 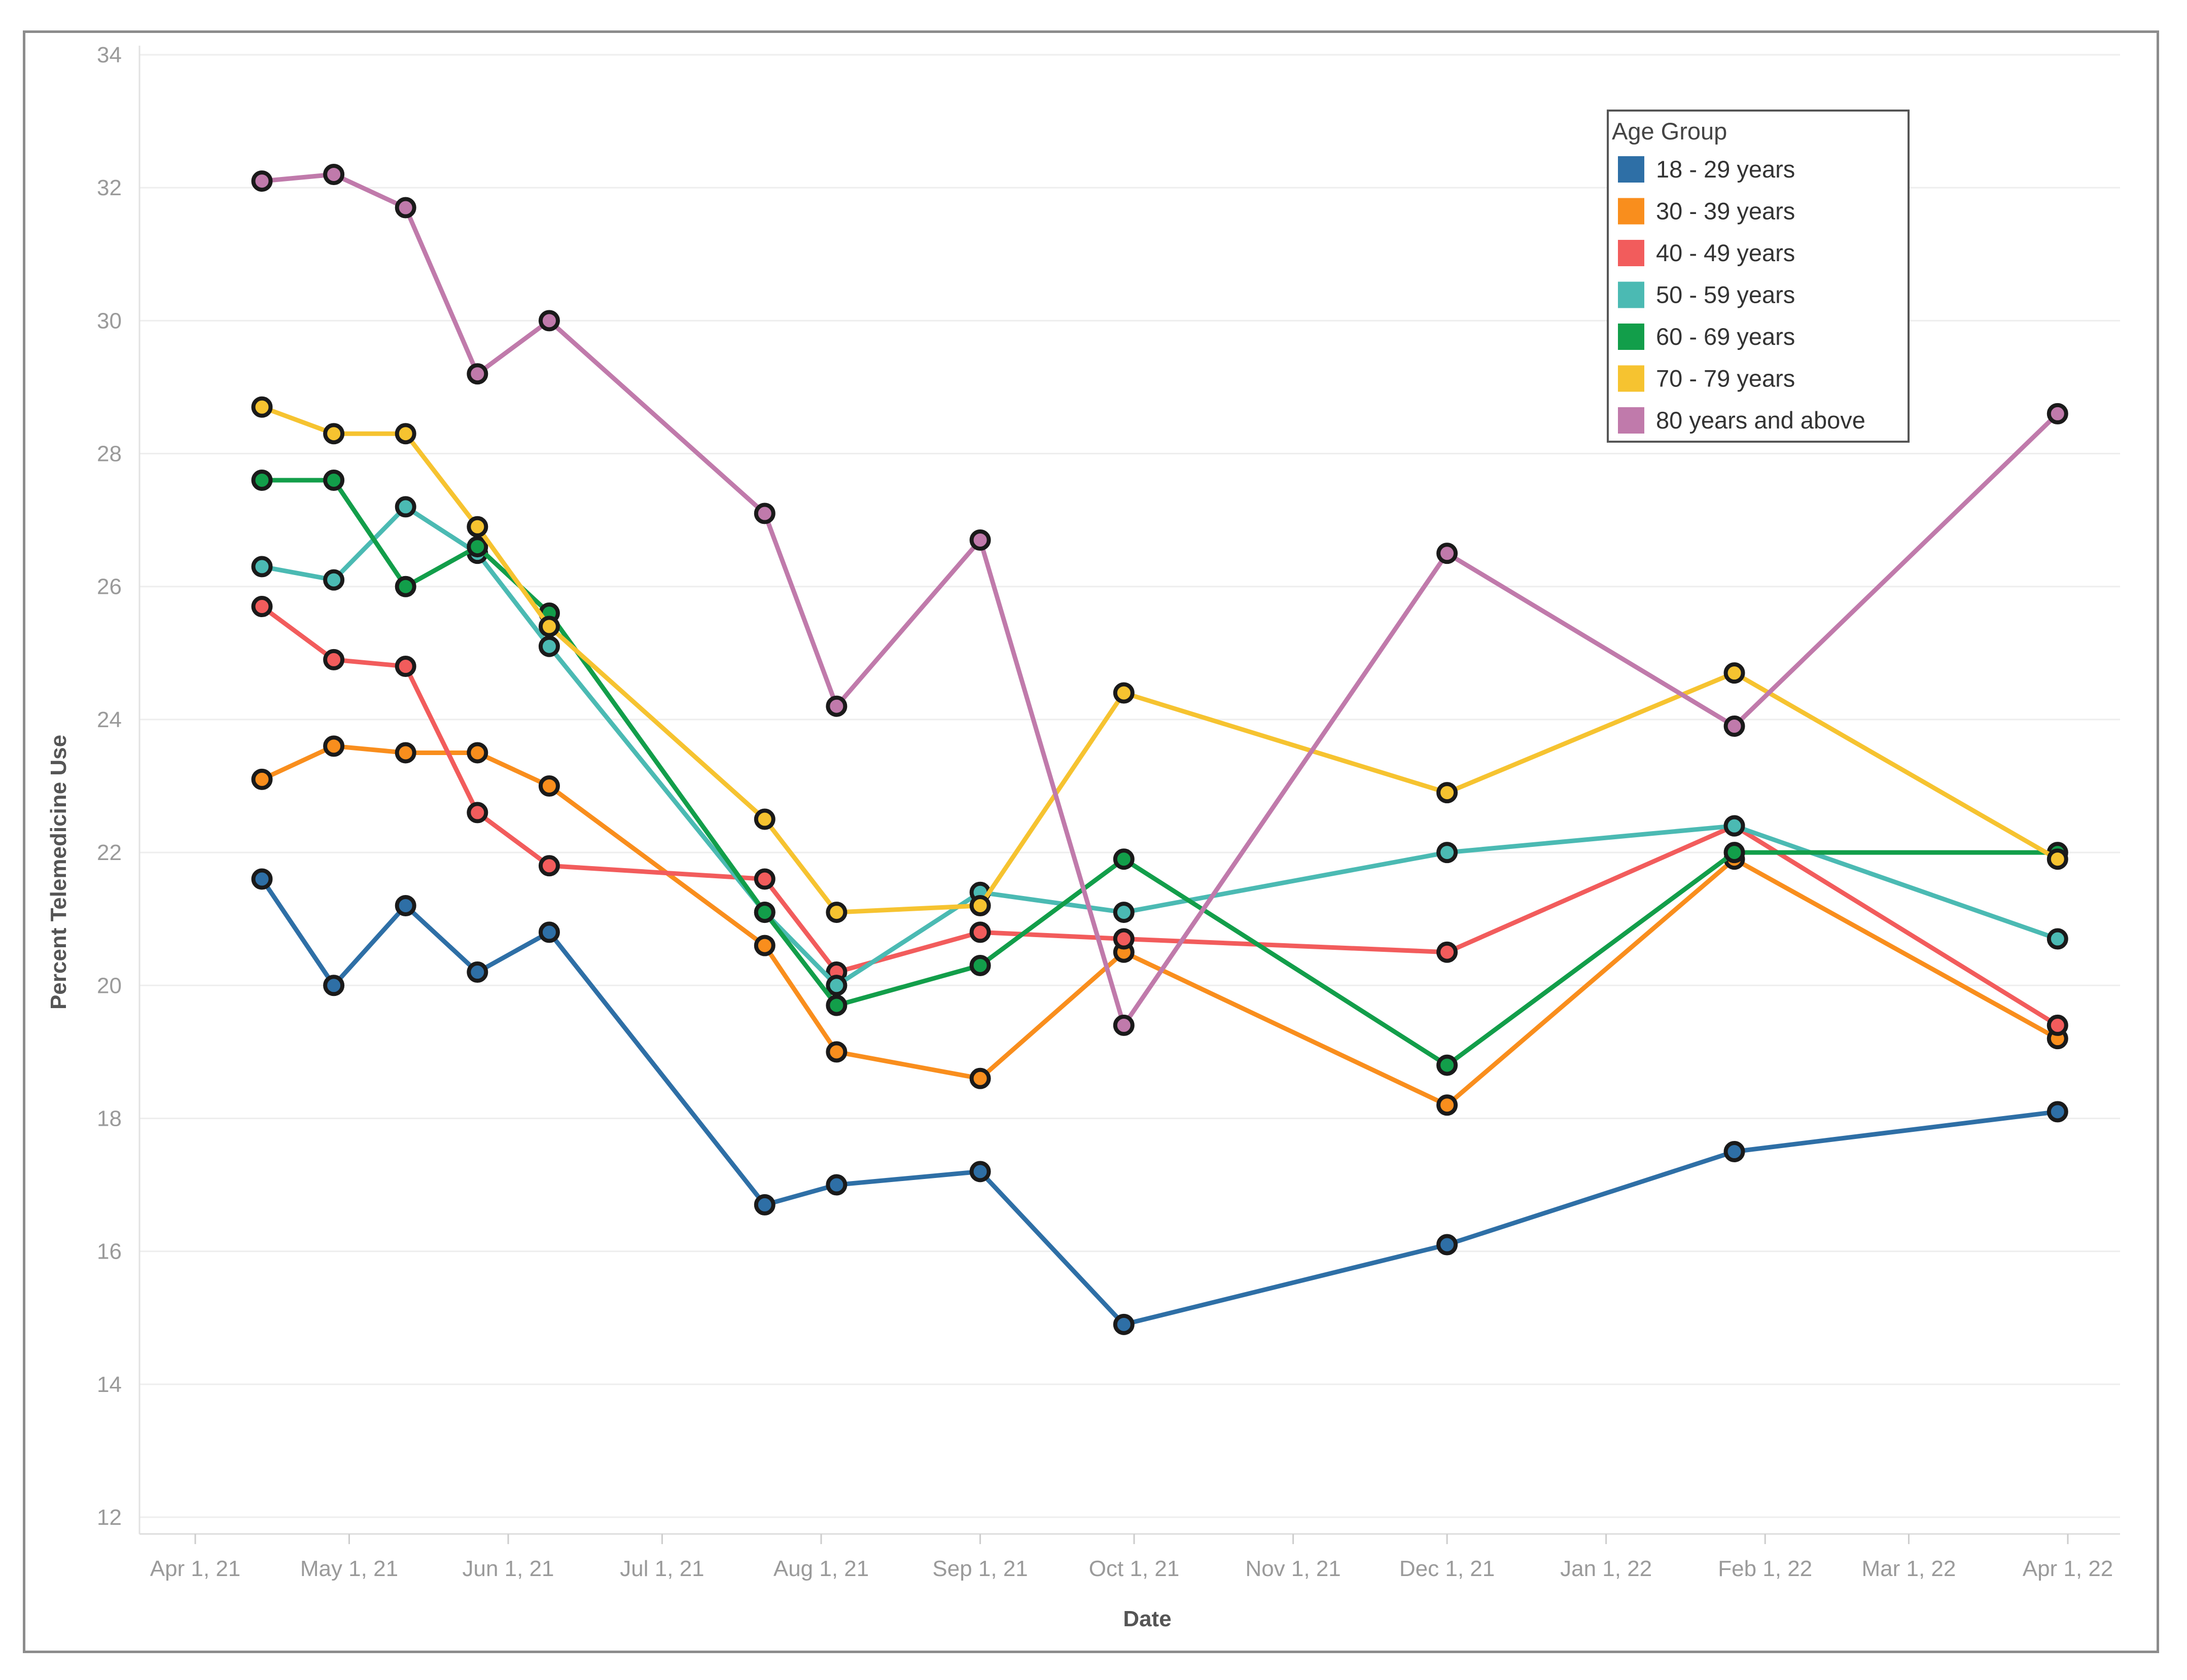 What do you see at coordinates (1631, 421) in the screenshot?
I see `legend-swatch` at bounding box center [1631, 421].